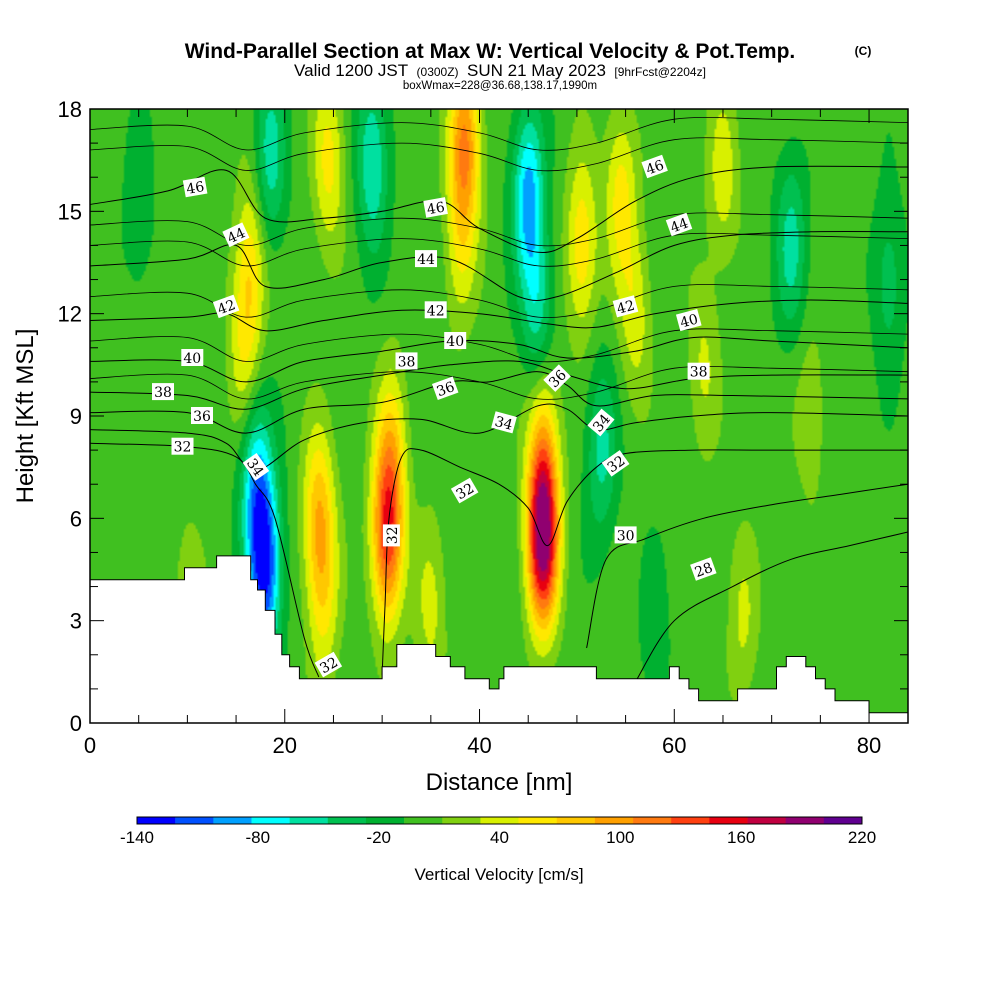 The image size is (1000, 1000). What do you see at coordinates (455, 341) in the screenshot?
I see `contour-label-extra-3: 40` at bounding box center [455, 341].